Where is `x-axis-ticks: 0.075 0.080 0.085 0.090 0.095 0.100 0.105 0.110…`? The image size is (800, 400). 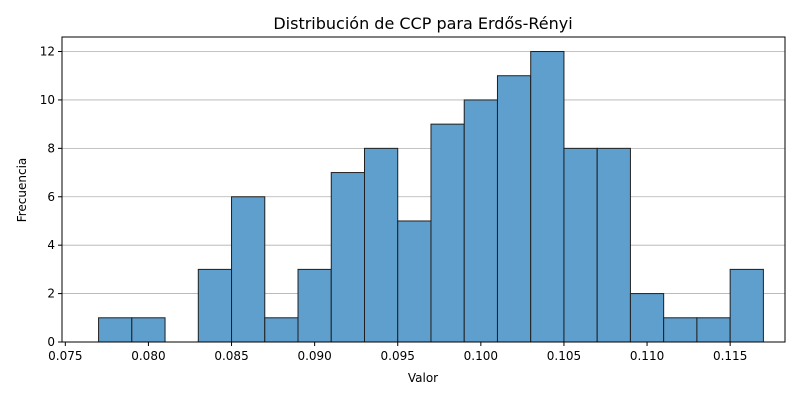 x-axis-ticks: 0.075 0.080 0.085 0.090 0.095 0.100 0.105 0.110… is located at coordinates (397, 352).